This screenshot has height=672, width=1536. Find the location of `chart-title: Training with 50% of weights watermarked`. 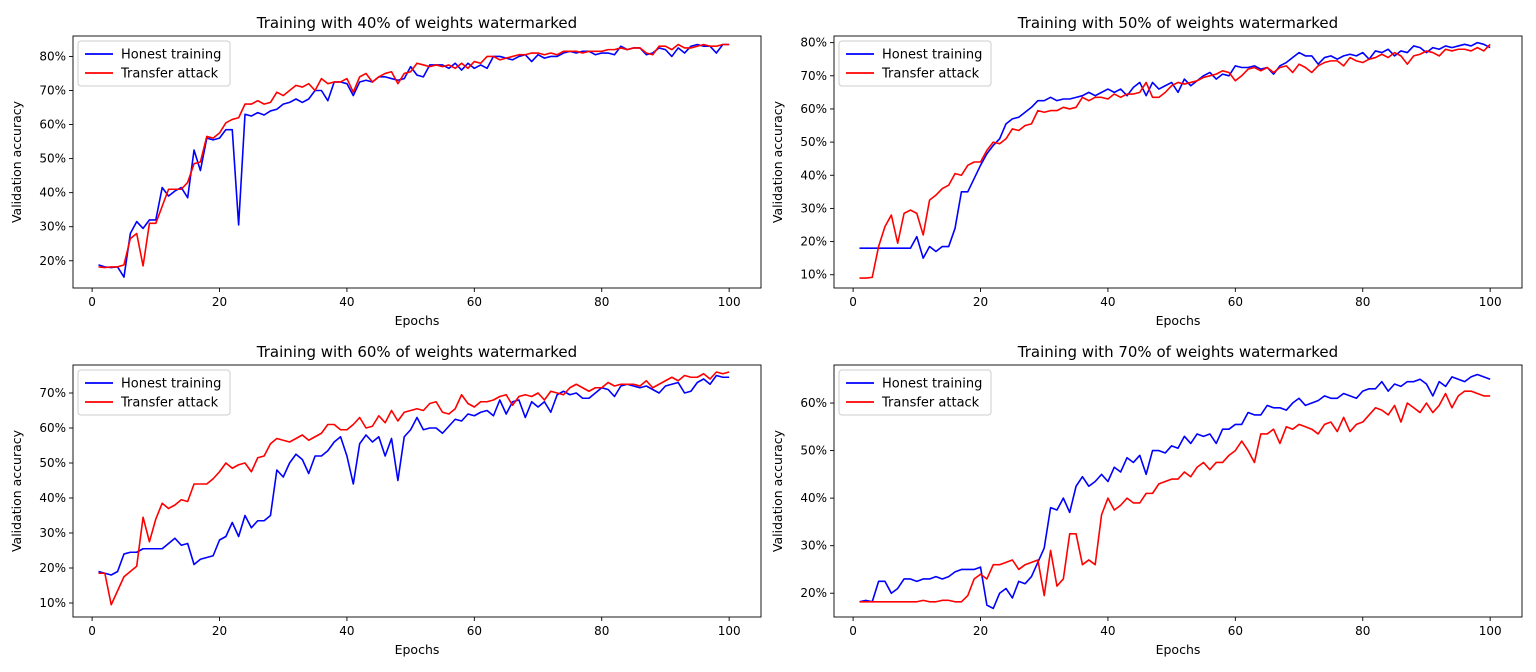

chart-title: Training with 50% of weights watermarked is located at coordinates (1177, 23).